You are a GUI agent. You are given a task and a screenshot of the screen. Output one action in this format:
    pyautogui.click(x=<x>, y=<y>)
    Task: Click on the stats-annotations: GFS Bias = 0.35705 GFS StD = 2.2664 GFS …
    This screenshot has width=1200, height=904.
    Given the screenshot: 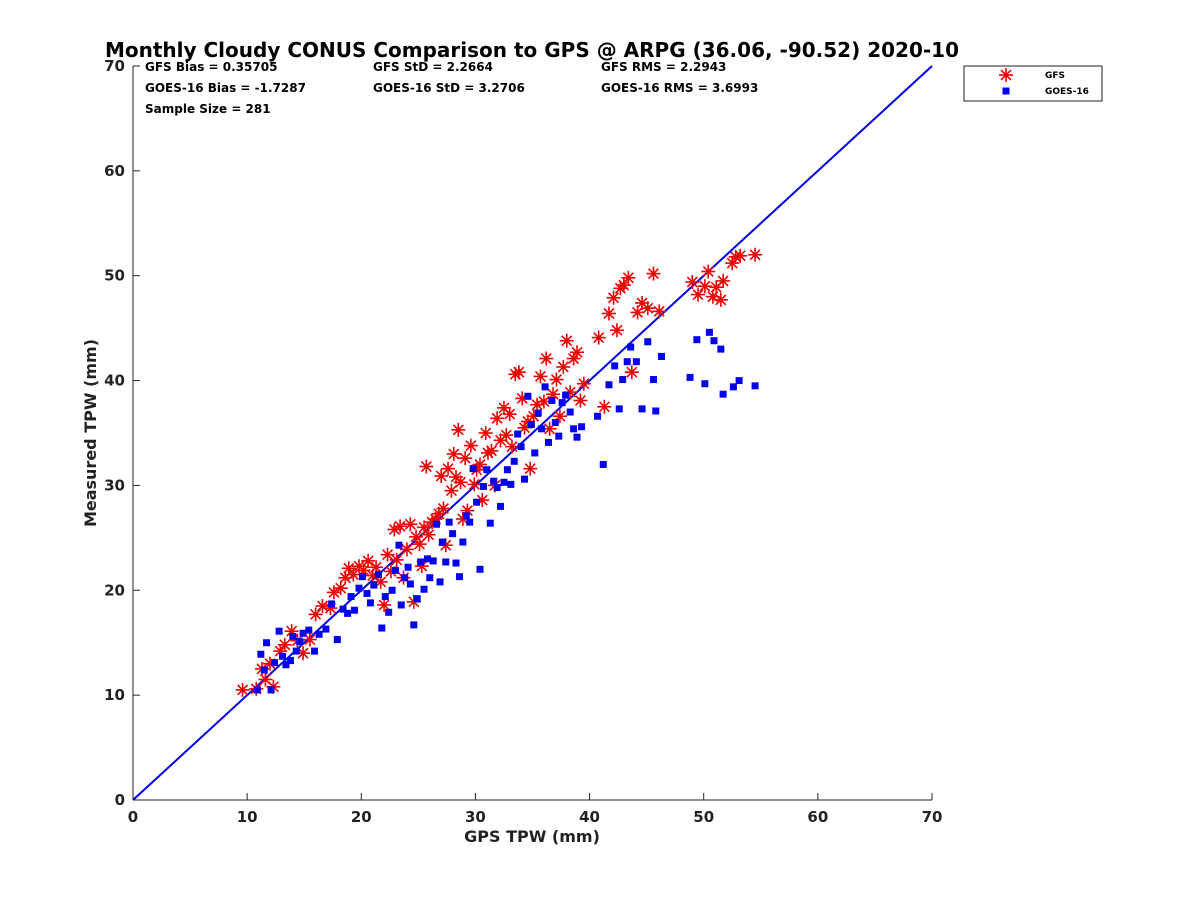 What is the action you would take?
    pyautogui.click(x=451, y=88)
    